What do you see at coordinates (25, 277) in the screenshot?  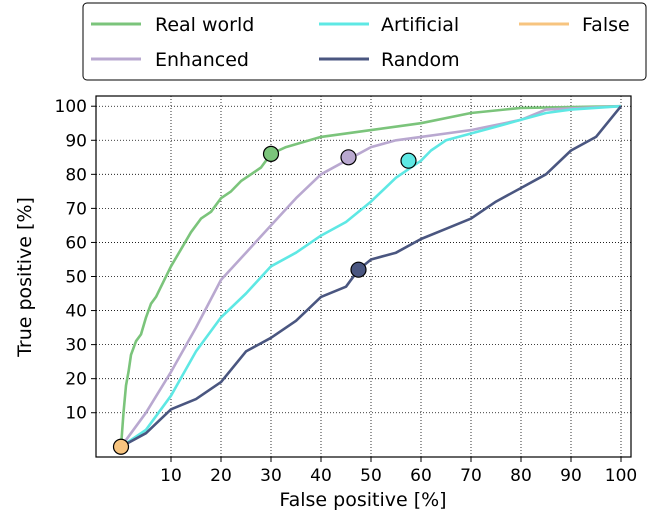 I see `y-axis-label: True positive [%]` at bounding box center [25, 277].